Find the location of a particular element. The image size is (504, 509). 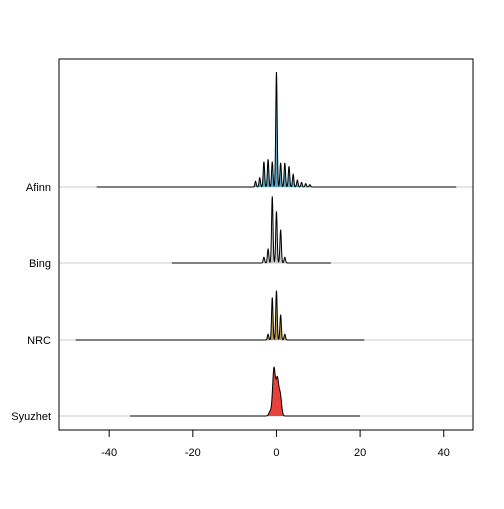

x-tick-label: -40 is located at coordinates (109, 453).